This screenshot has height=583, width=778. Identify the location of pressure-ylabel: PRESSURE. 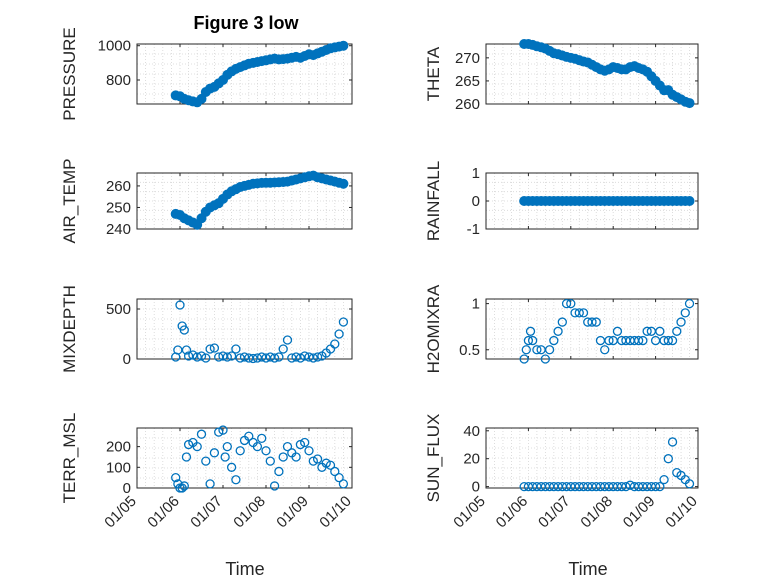
(69, 74).